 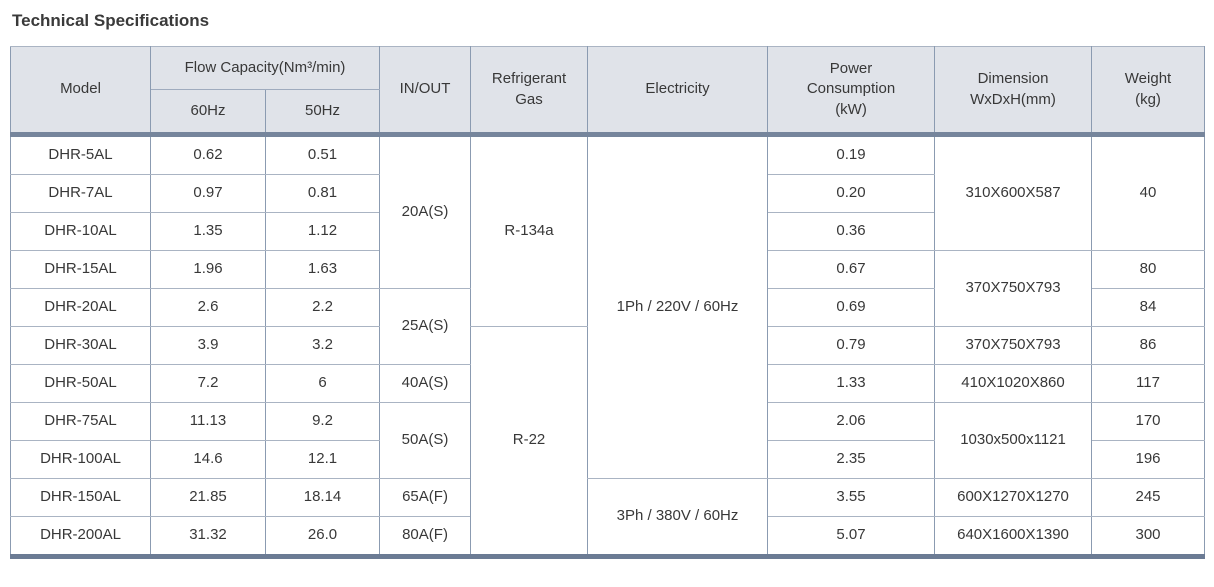 What do you see at coordinates (1013, 536) in the screenshot?
I see `cell-dimension: 640X1600X1390` at bounding box center [1013, 536].